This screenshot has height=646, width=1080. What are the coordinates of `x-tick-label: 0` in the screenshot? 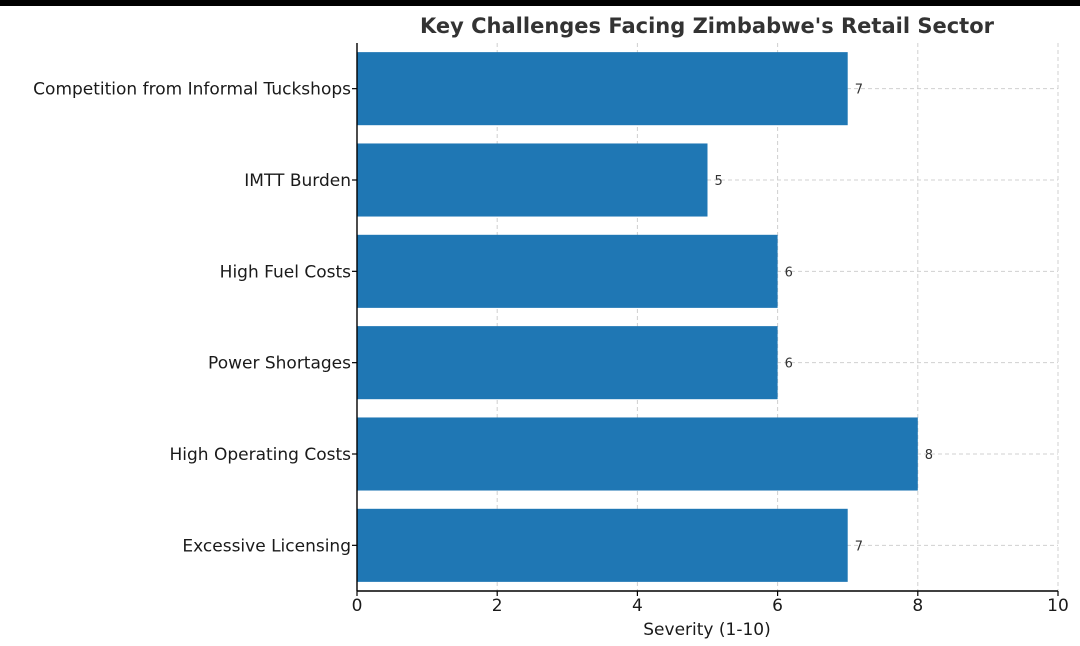 It's located at (357, 606).